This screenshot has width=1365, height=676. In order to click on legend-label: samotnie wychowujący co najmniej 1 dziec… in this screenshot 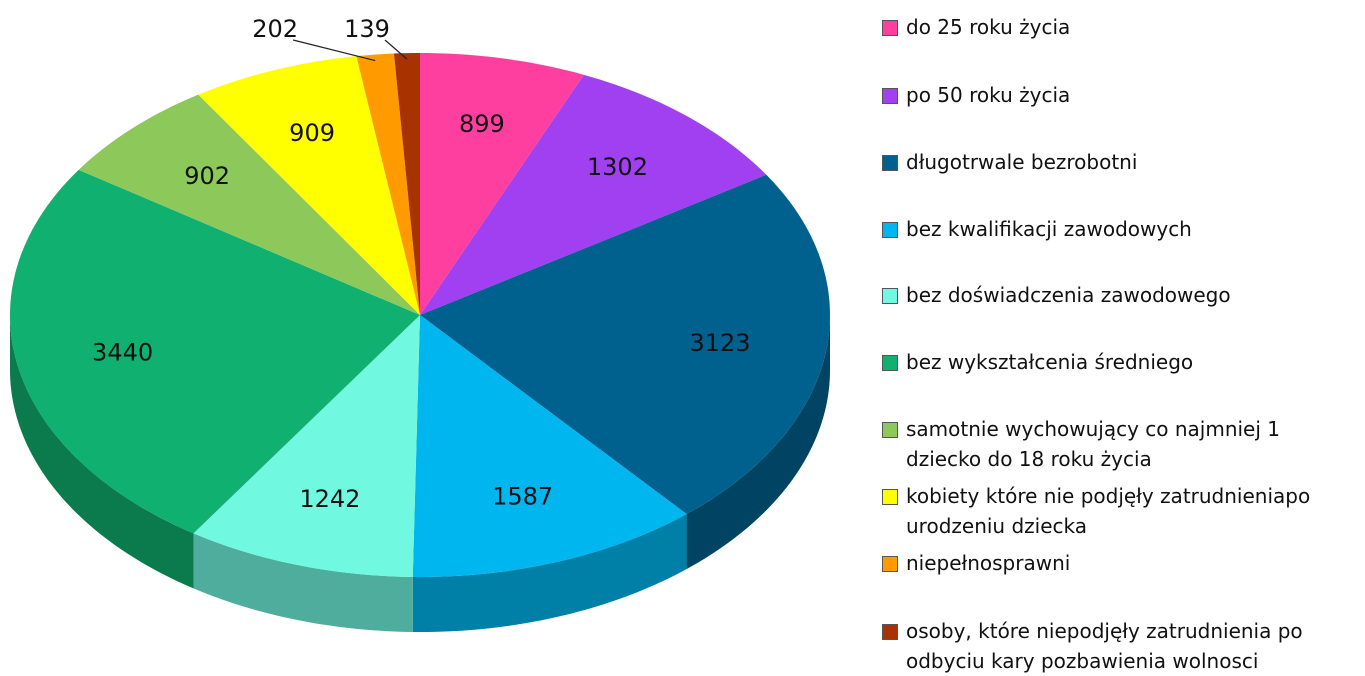, I will do `click(1093, 444)`.